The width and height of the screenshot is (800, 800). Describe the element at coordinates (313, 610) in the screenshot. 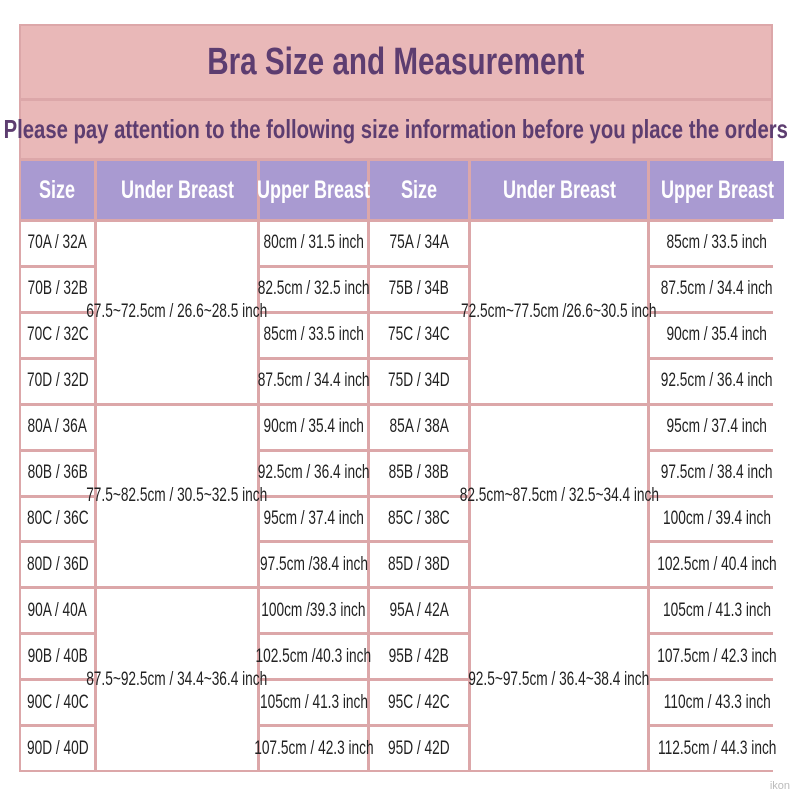

I see `upper-breast-cell-text: 100cm /39.3 inch` at that location.